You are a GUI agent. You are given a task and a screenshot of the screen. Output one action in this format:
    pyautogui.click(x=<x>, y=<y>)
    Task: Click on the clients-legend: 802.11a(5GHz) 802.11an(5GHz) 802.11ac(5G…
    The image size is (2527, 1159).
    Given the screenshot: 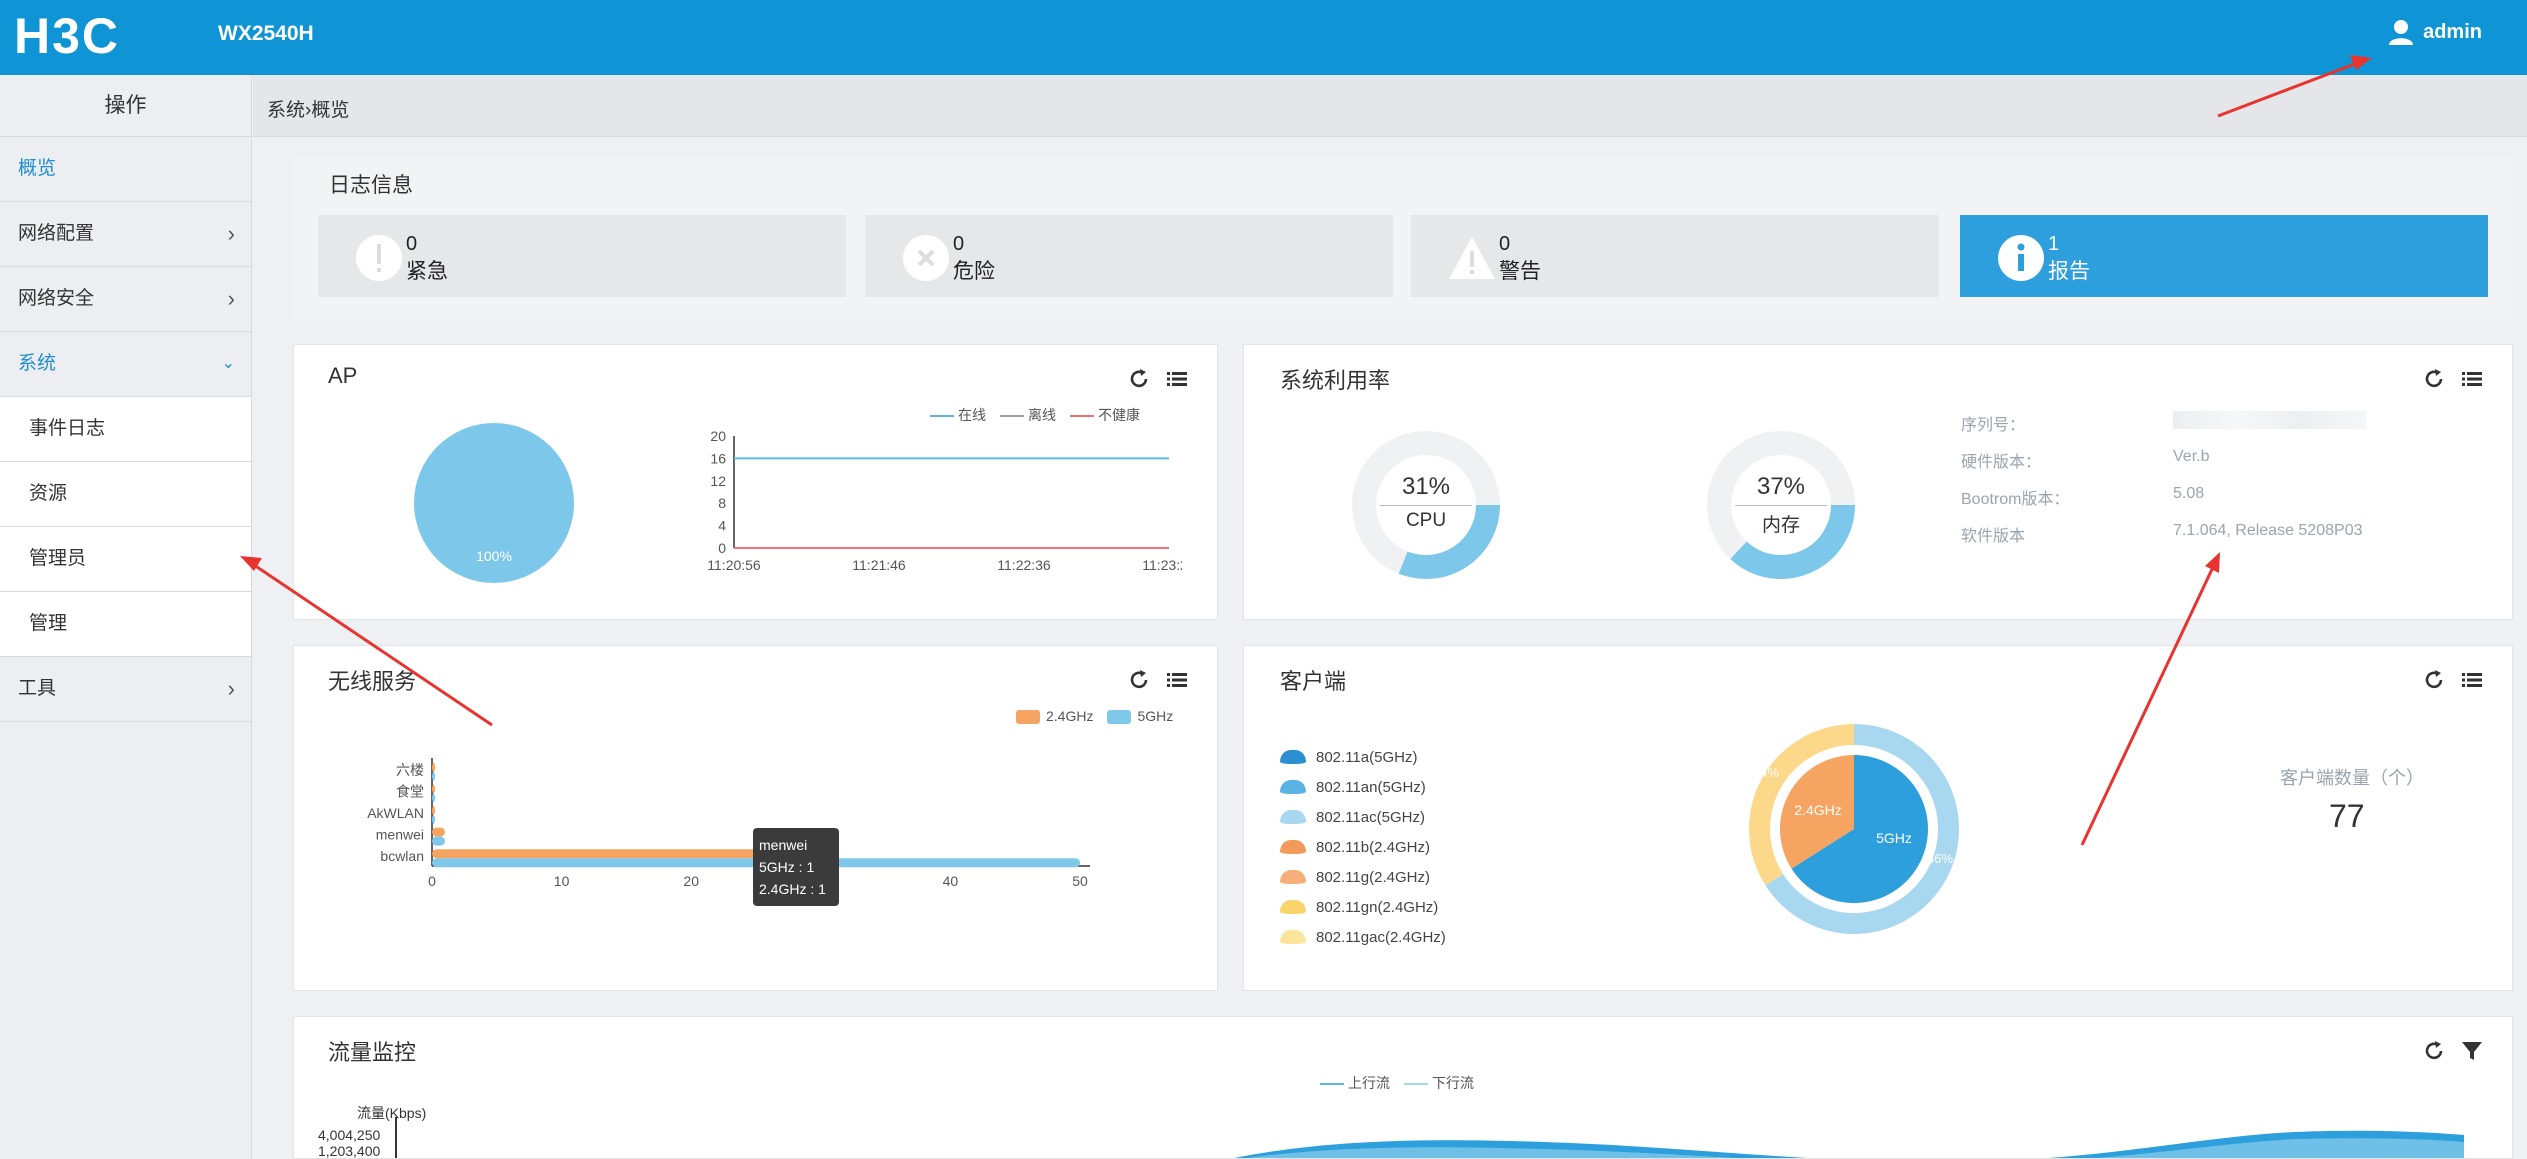 What is the action you would take?
    pyautogui.click(x=1363, y=847)
    